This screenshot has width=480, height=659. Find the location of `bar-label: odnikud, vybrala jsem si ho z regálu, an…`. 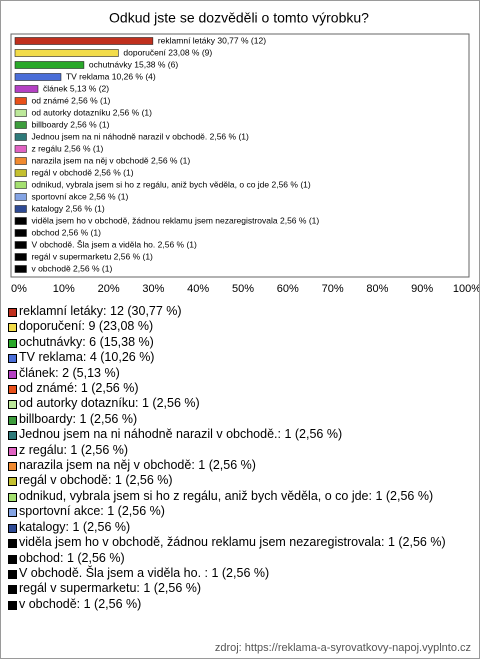

bar-label: odnikud, vybrala jsem si ho z regálu, an… is located at coordinates (170, 184).